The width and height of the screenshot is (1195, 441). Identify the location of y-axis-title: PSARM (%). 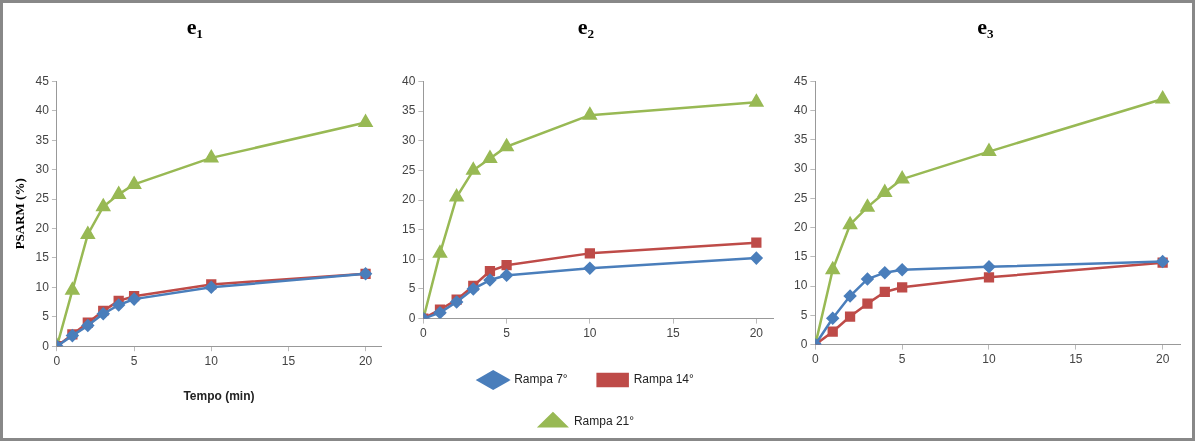
(20, 214).